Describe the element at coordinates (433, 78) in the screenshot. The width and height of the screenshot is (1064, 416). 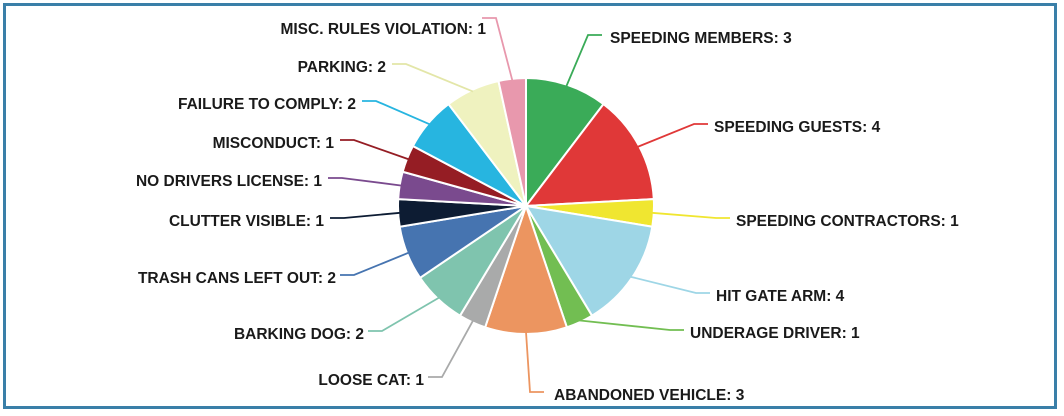
I see `leader-line-parking` at that location.